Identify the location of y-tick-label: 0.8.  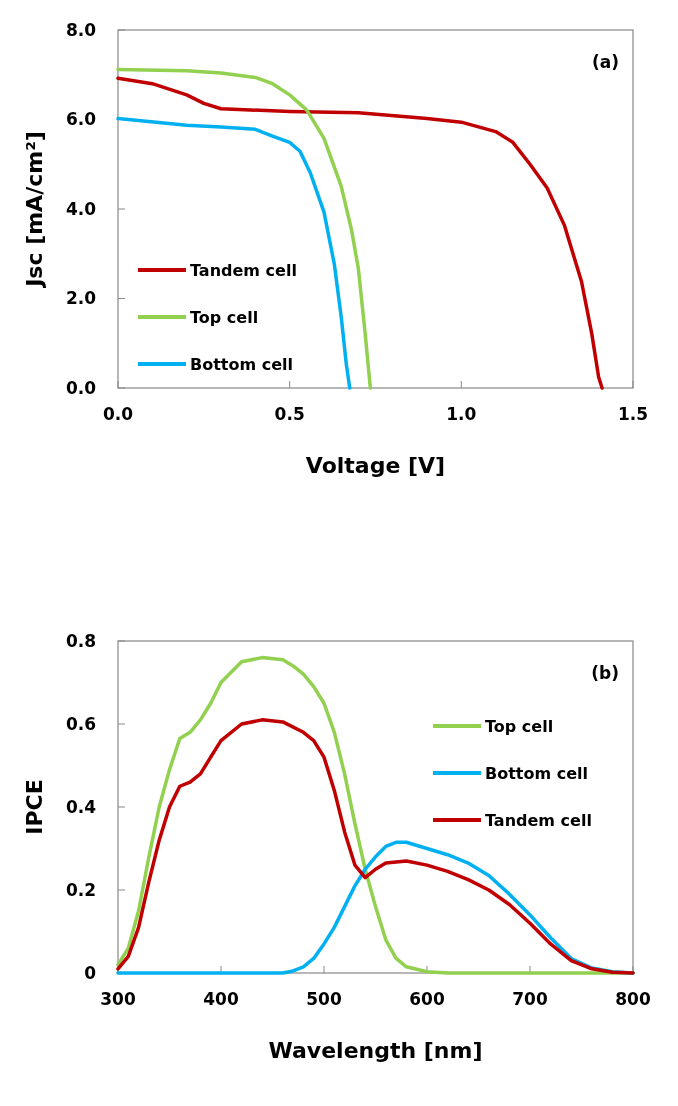
(80, 640).